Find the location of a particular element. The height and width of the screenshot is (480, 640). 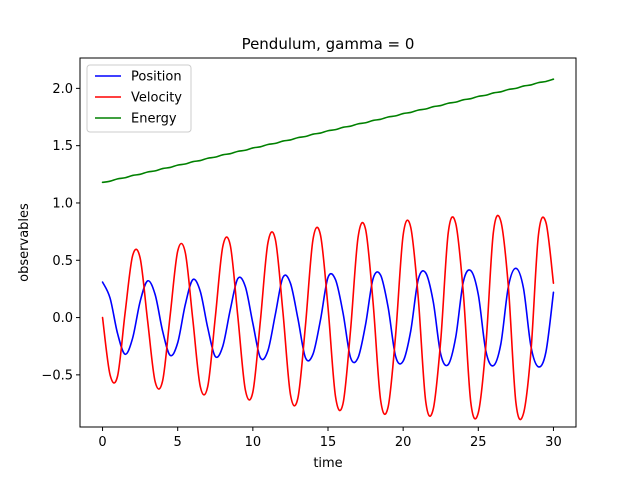

y-tick-label: 1.5 is located at coordinates (62, 146).